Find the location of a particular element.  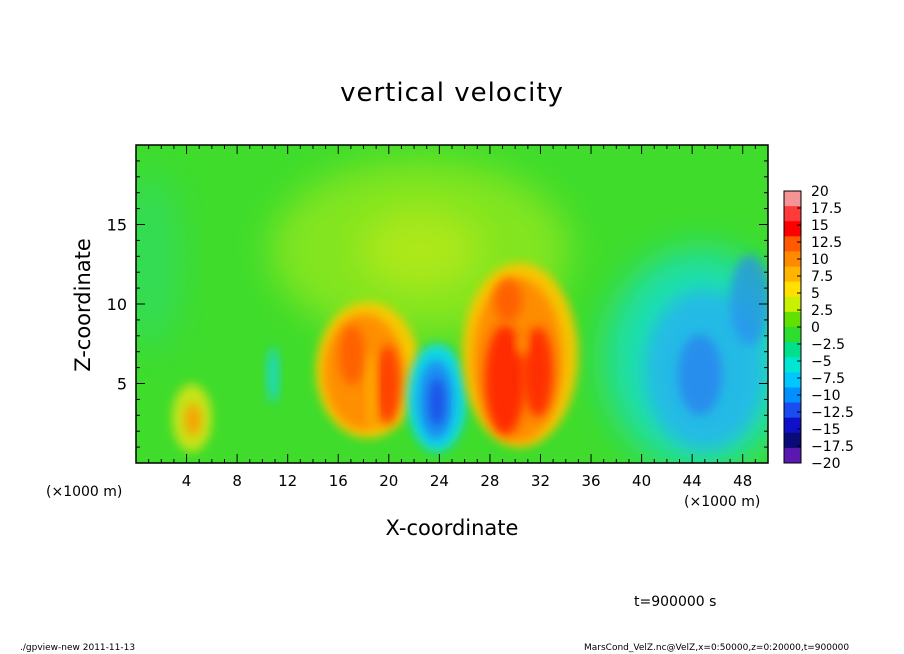

field-updraft-b-core2 is located at coordinates (538, 372).